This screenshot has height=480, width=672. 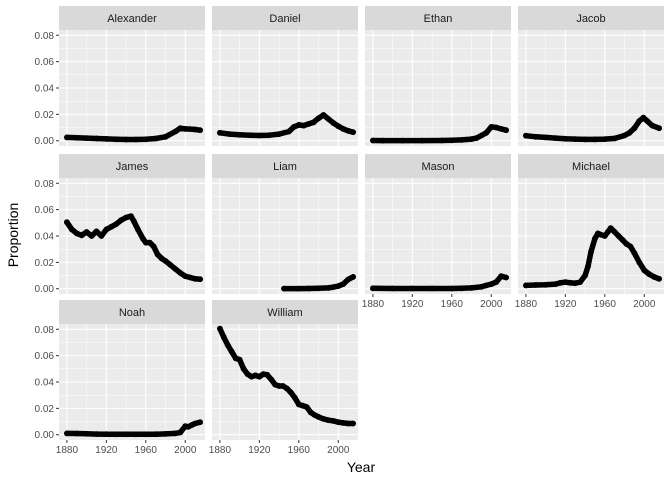 I want to click on facet-strip-label: William, so click(x=284, y=313).